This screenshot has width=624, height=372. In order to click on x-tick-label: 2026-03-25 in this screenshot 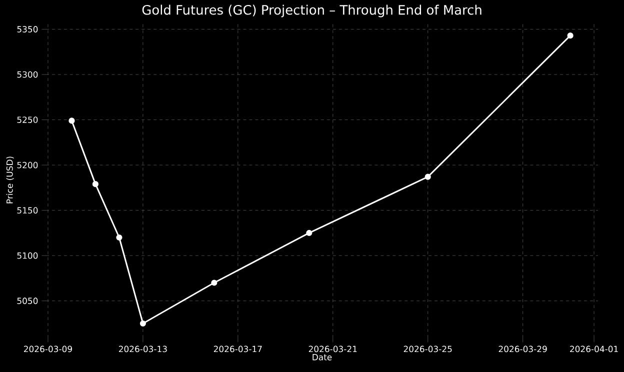, I will do `click(428, 349)`.